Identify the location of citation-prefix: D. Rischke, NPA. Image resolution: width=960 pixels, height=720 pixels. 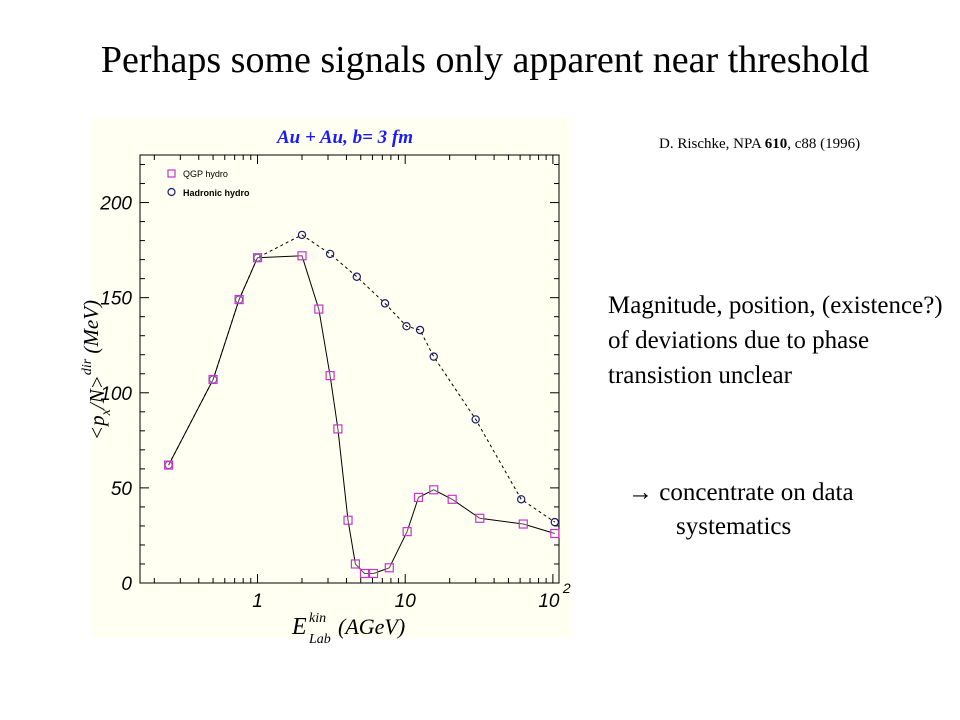
(712, 144).